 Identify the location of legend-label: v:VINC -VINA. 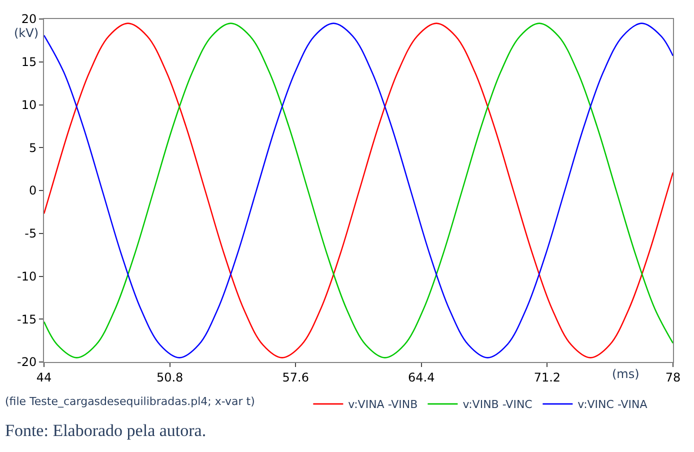
(613, 405).